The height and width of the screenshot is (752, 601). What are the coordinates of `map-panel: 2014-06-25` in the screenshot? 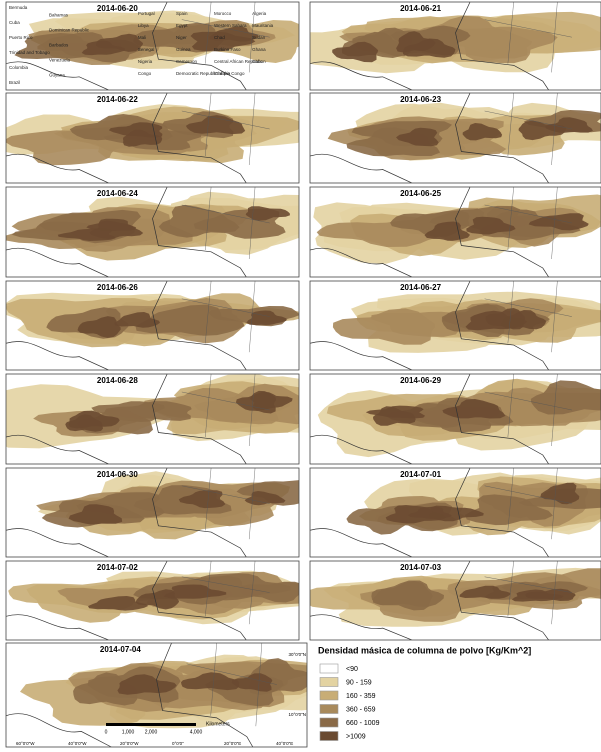 It's located at (455, 232).